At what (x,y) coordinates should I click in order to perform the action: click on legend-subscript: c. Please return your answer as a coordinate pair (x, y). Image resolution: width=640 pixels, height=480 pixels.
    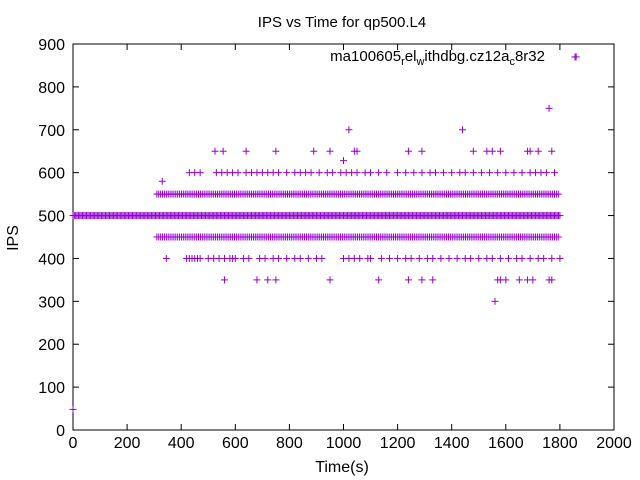
    Looking at the image, I should click on (512, 62).